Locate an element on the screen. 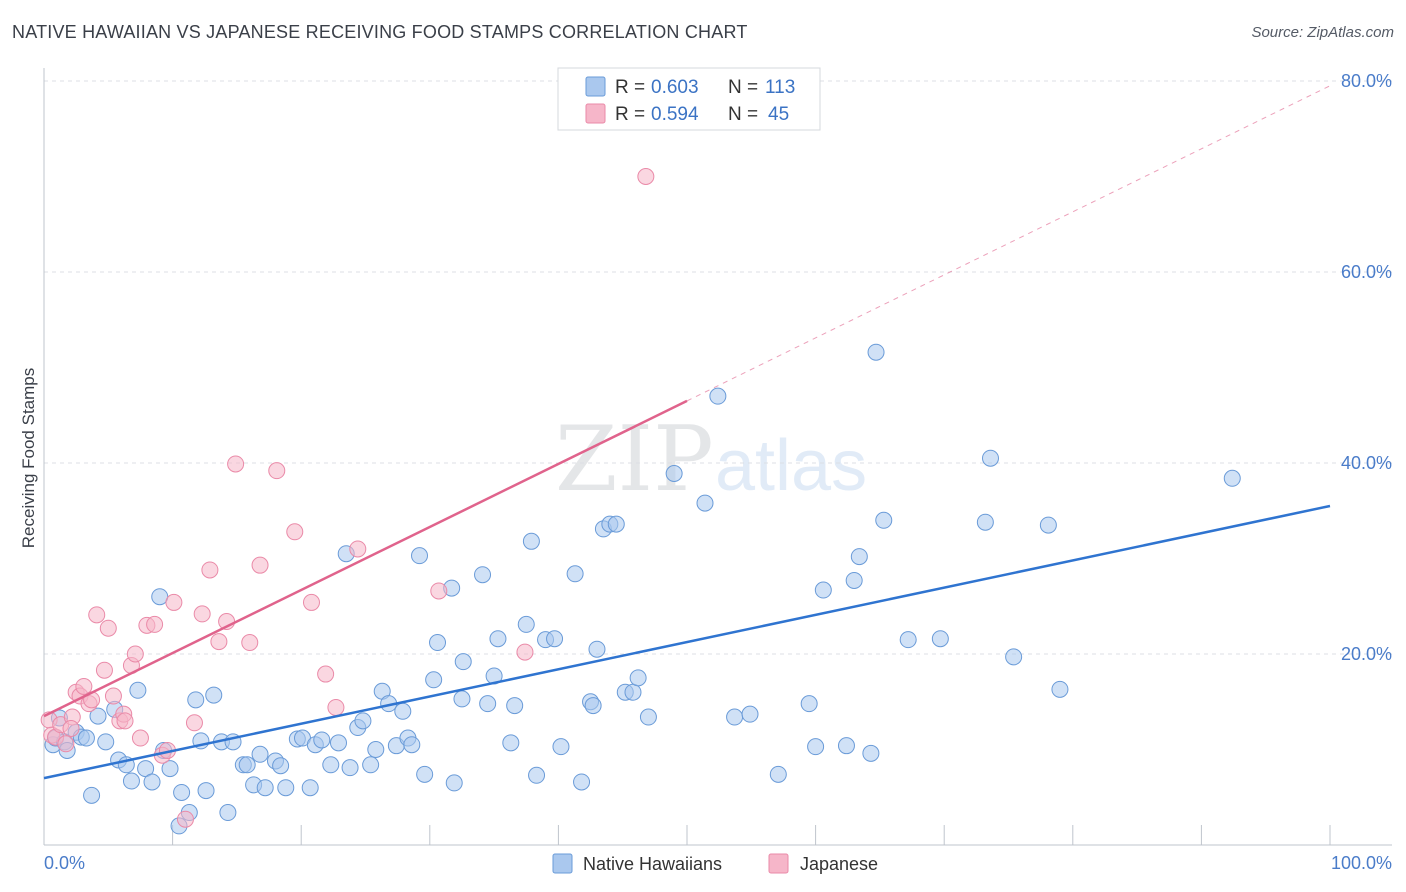 This screenshot has height=892, width=1406. watermark-atlas: atlas is located at coordinates (791, 466).